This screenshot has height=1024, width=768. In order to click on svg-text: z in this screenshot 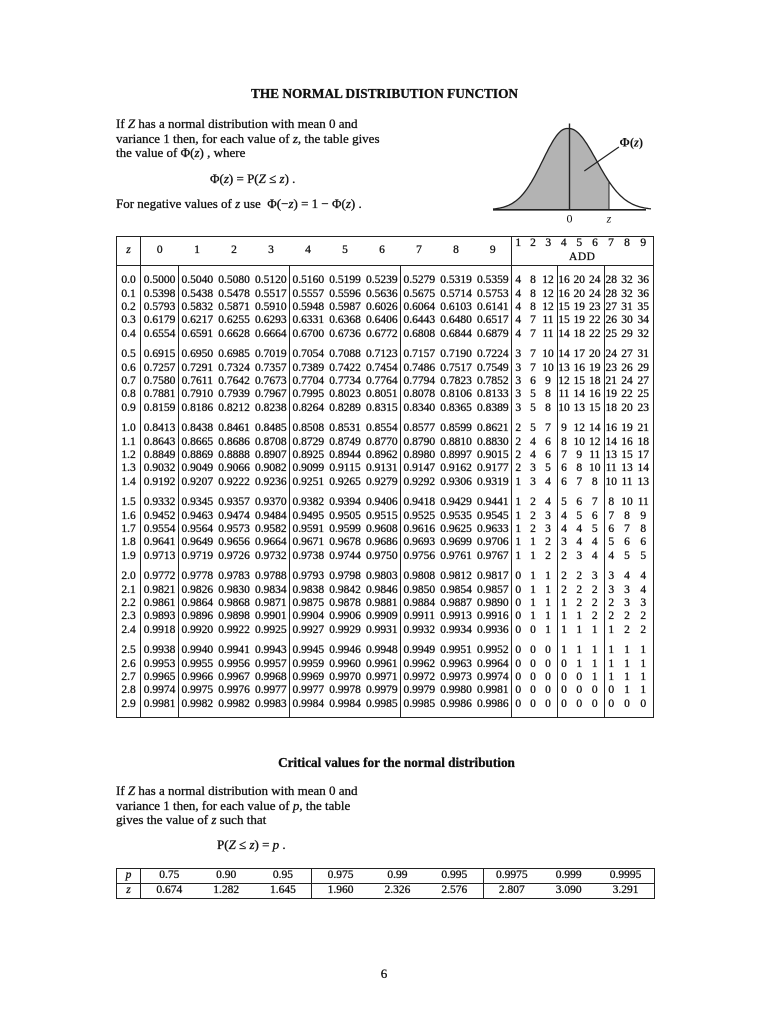, I will do `click(609, 219)`.